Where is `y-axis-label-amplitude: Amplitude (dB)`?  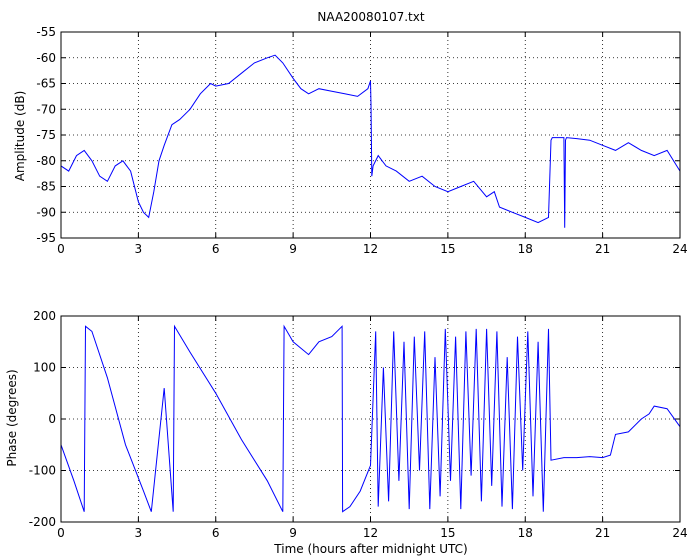
y-axis-label-amplitude: Amplitude (dB) is located at coordinates (20, 136).